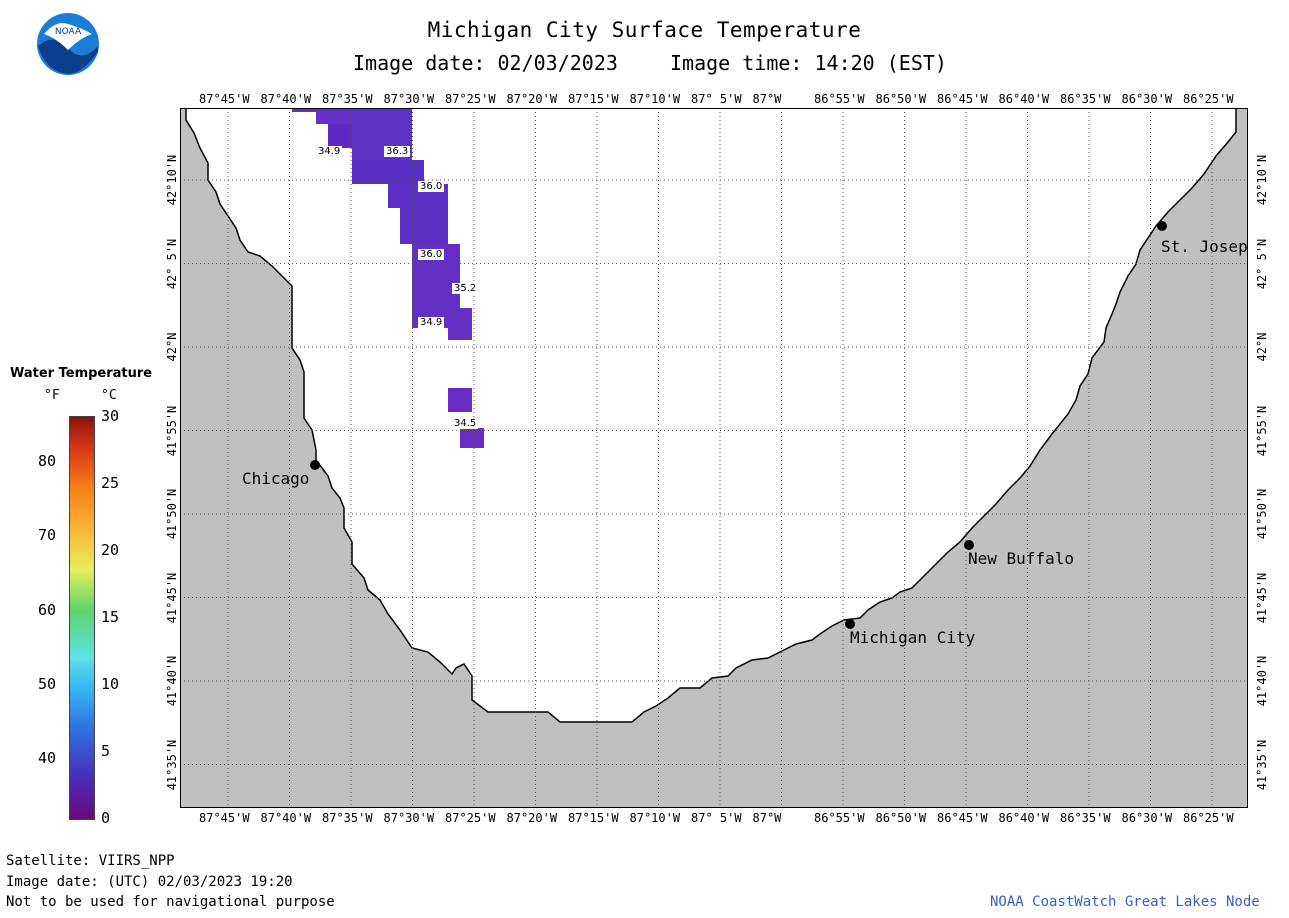  I want to click on footer-utc: Image date: (UTC) 02/03/2023 19:20, so click(149, 882).